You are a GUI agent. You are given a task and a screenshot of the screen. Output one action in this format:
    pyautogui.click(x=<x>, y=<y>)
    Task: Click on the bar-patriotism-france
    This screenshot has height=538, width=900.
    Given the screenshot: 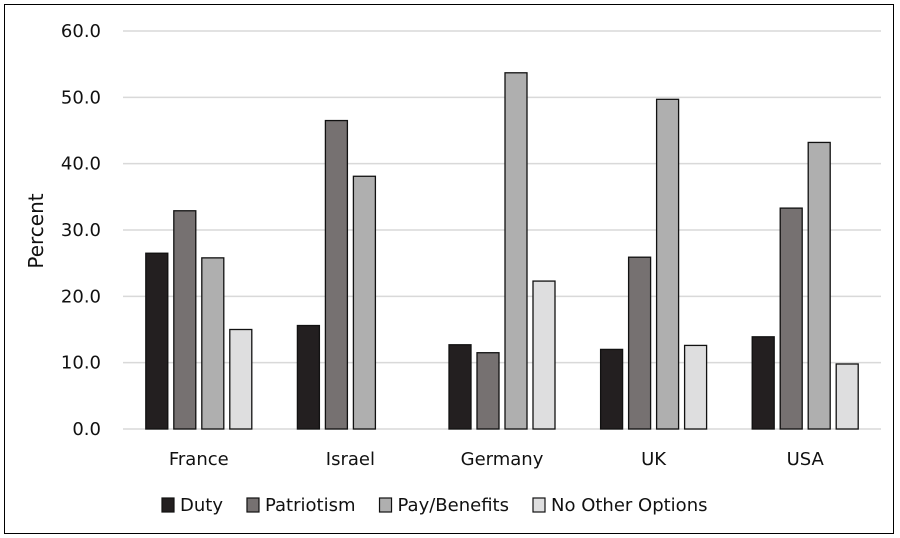 What is the action you would take?
    pyautogui.click(x=185, y=320)
    